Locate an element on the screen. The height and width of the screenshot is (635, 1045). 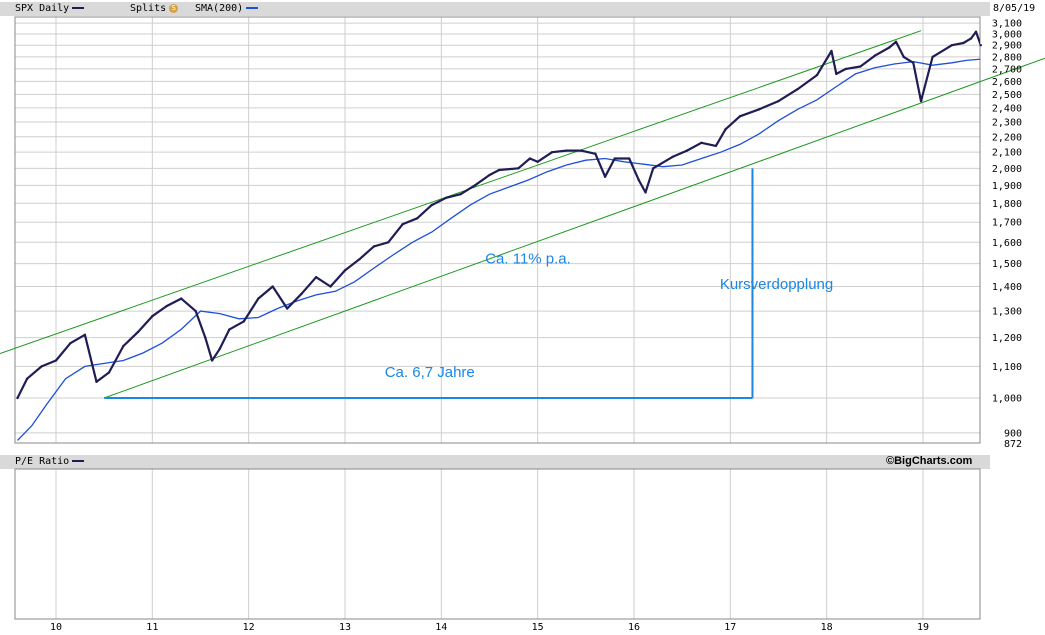
x-tick-label: 14 is located at coordinates (441, 627).